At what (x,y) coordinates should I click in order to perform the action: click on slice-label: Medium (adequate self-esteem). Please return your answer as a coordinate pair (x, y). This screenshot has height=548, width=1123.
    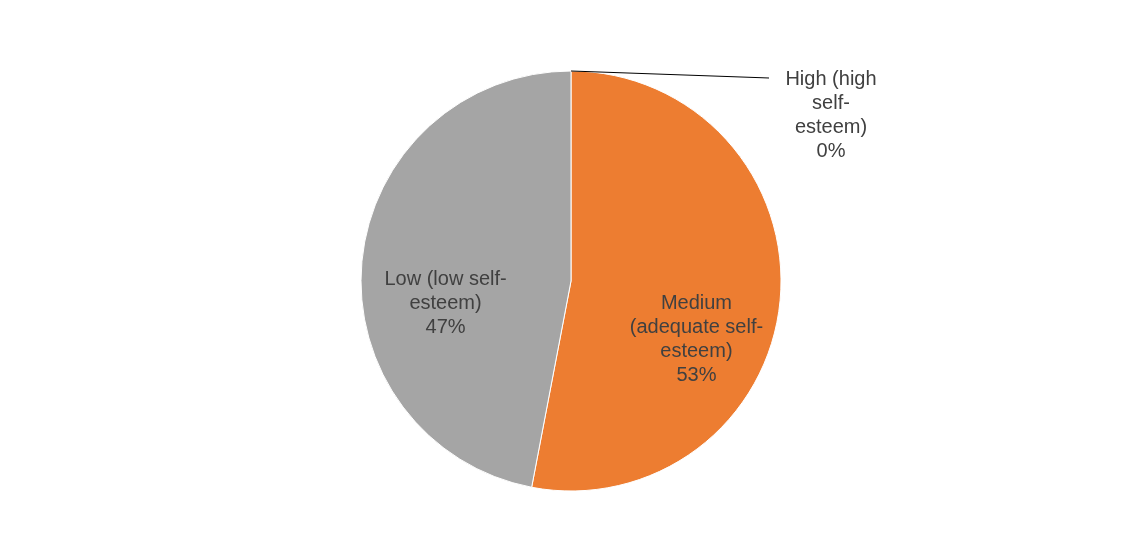
    Looking at the image, I should click on (696, 325).